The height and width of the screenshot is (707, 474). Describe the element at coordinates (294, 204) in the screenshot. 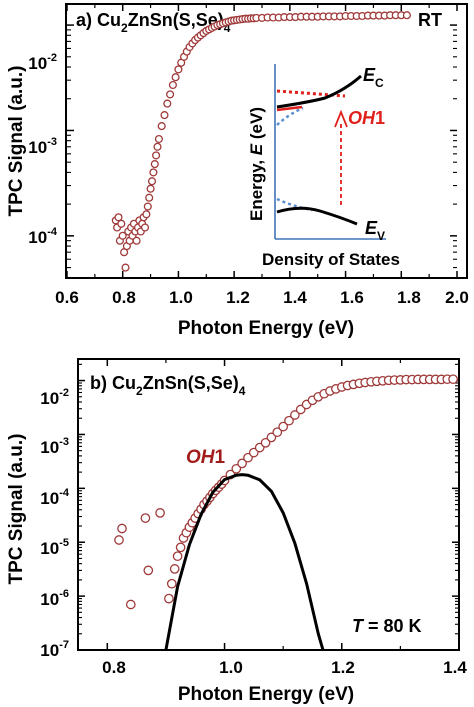

I see `inset-ev-blue-dotted` at that location.